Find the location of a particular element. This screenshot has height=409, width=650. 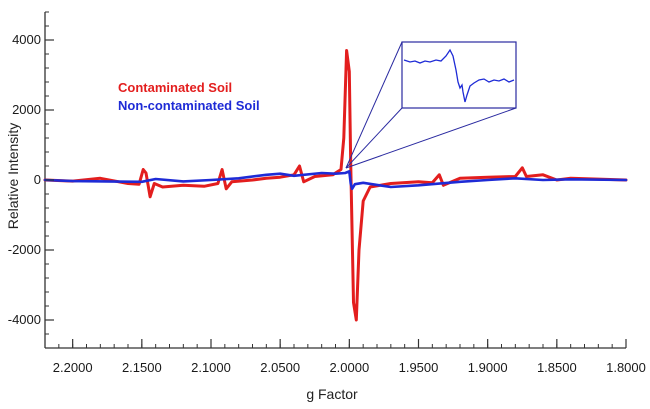

inset-trace is located at coordinates (459, 75).